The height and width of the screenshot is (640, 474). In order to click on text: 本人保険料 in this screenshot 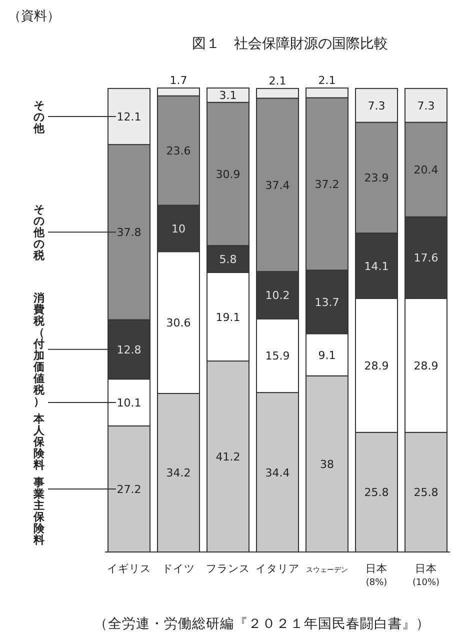, I will do `click(39, 442)`.